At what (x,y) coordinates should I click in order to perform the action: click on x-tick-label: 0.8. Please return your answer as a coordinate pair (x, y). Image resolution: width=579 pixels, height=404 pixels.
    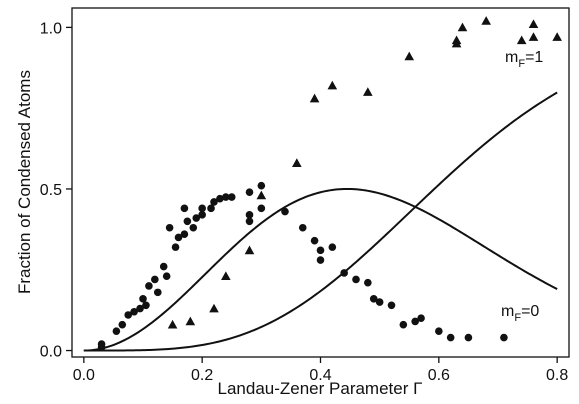
    Looking at the image, I should click on (557, 375).